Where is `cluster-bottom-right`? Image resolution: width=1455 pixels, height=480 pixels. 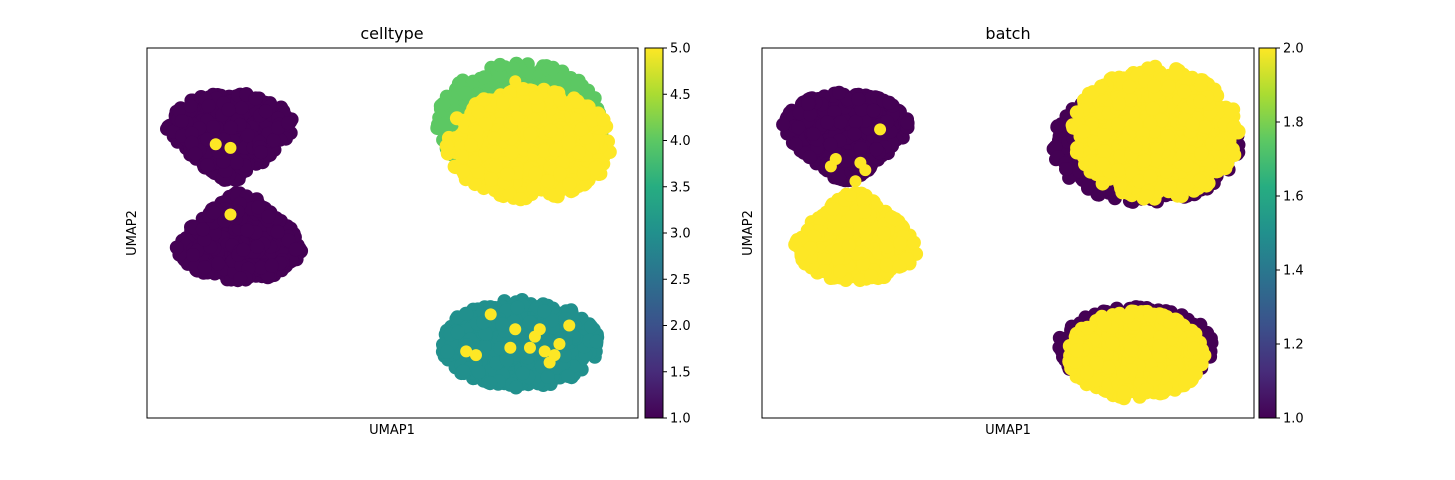 cluster-bottom-right is located at coordinates (520, 344).